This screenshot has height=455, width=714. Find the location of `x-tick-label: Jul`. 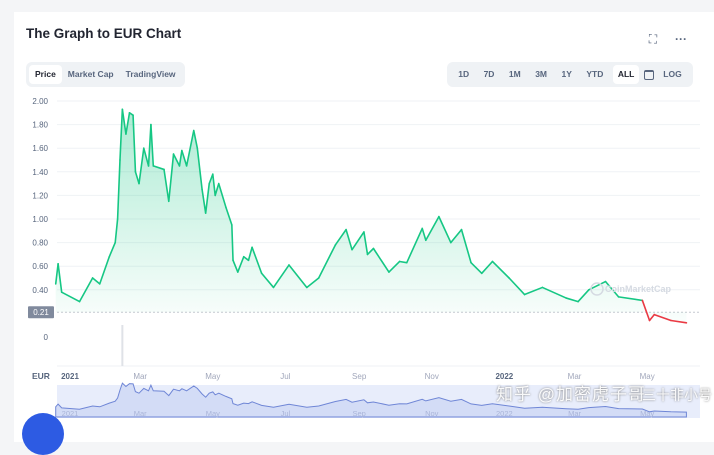

x-tick-label: Jul is located at coordinates (285, 376).